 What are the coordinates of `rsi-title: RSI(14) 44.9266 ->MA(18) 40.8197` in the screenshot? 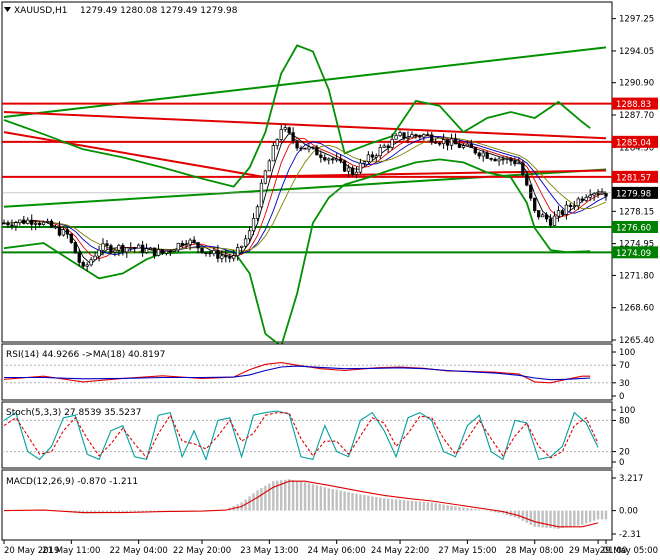 It's located at (85, 355).